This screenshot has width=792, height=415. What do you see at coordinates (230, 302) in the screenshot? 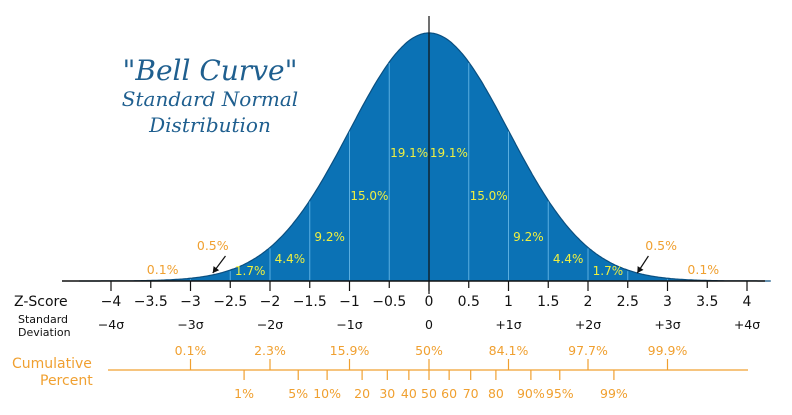
I see `zscore-tick-label: −2.5` at bounding box center [230, 302].